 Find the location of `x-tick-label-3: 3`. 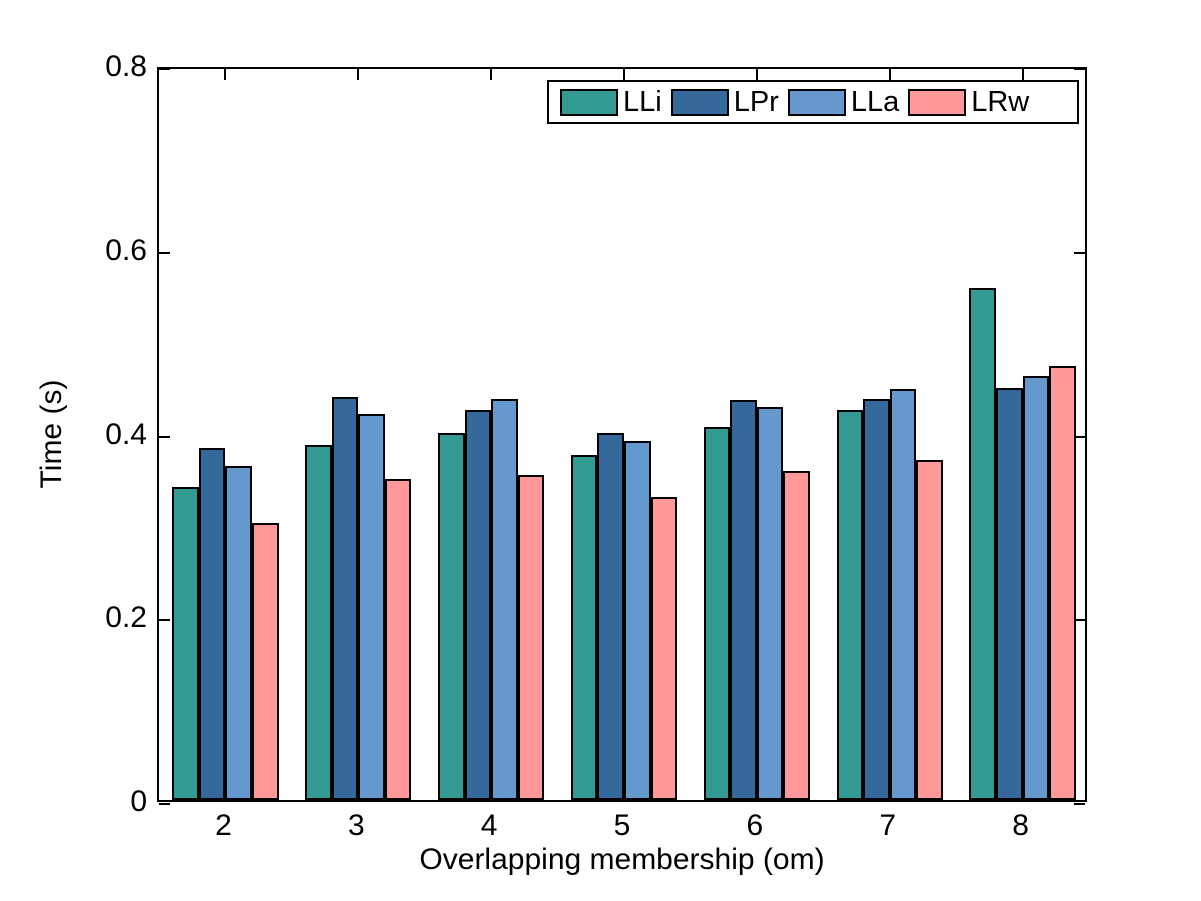

x-tick-label-3: 3 is located at coordinates (356, 825).